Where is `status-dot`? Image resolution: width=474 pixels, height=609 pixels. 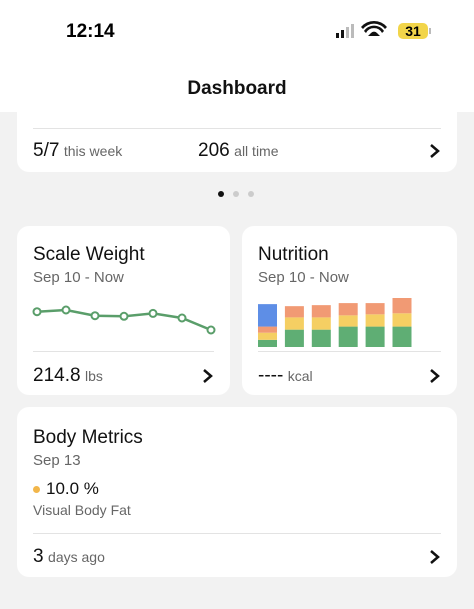 status-dot is located at coordinates (36, 489).